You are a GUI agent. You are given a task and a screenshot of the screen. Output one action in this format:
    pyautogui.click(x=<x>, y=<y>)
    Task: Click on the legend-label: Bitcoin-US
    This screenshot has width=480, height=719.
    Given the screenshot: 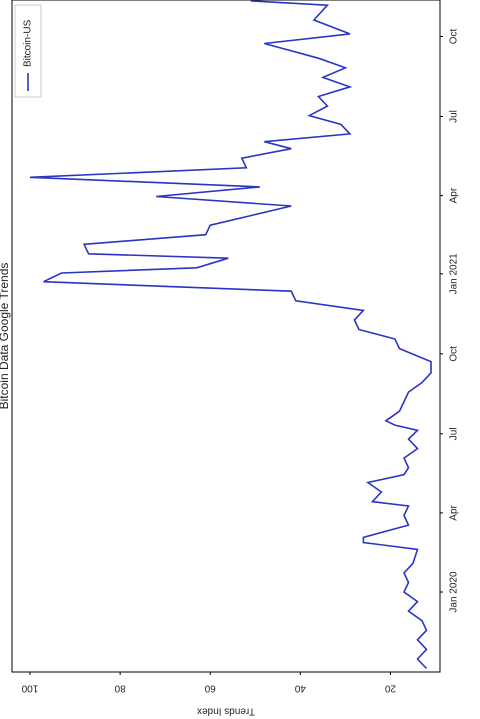 What is the action you would take?
    pyautogui.click(x=28, y=43)
    